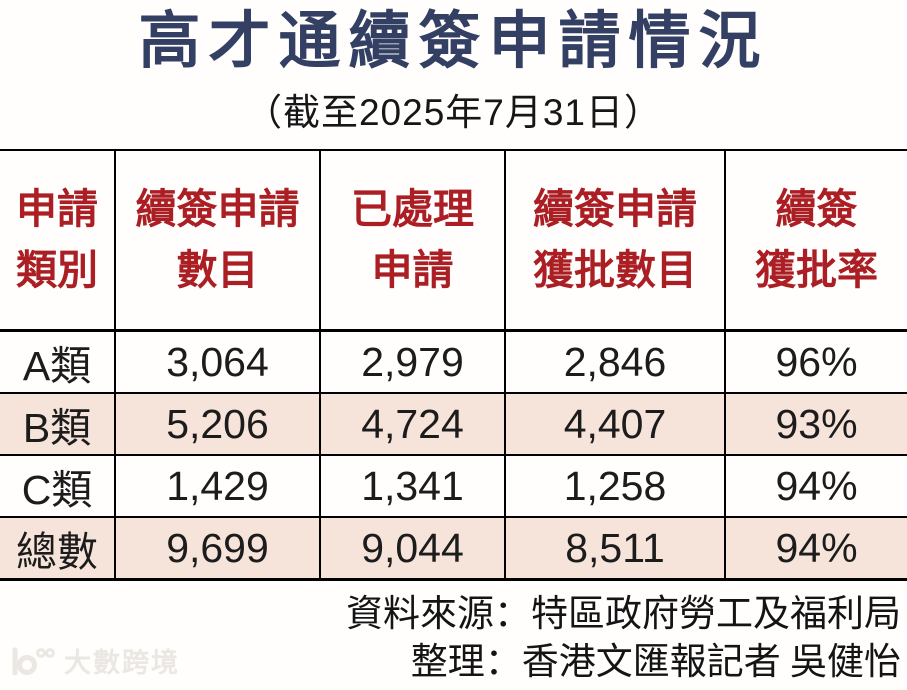 Image resolution: width=907 pixels, height=690 pixels. I want to click on table-row: B類 5,206 4,724 4,407 93%, so click(453, 425).